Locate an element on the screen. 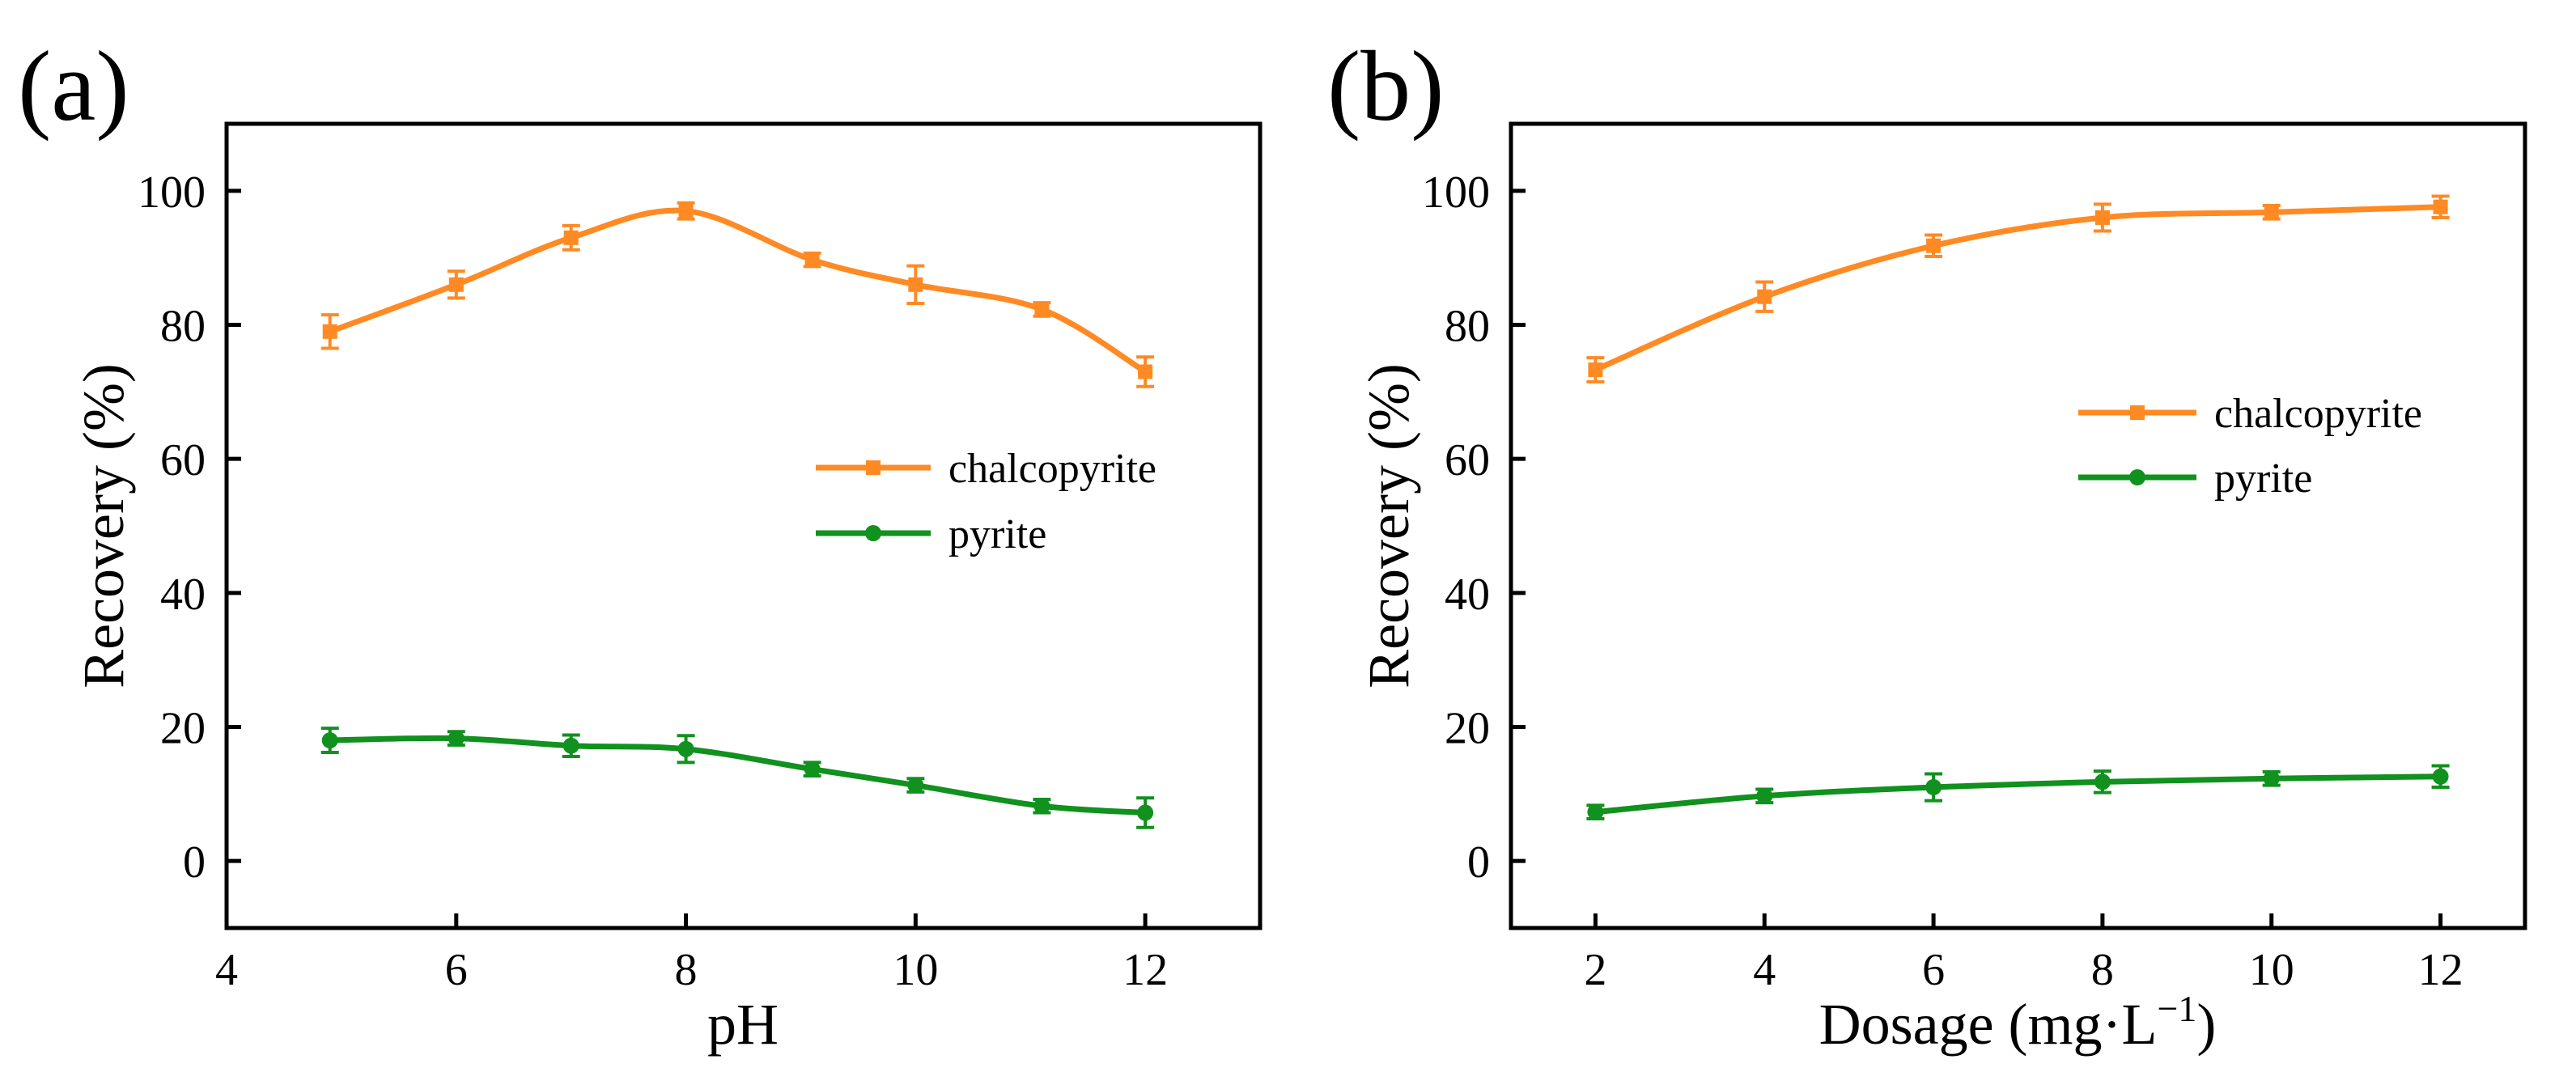 The width and height of the screenshot is (2576, 1089). panel-a-pyrite-line is located at coordinates (737, 775).